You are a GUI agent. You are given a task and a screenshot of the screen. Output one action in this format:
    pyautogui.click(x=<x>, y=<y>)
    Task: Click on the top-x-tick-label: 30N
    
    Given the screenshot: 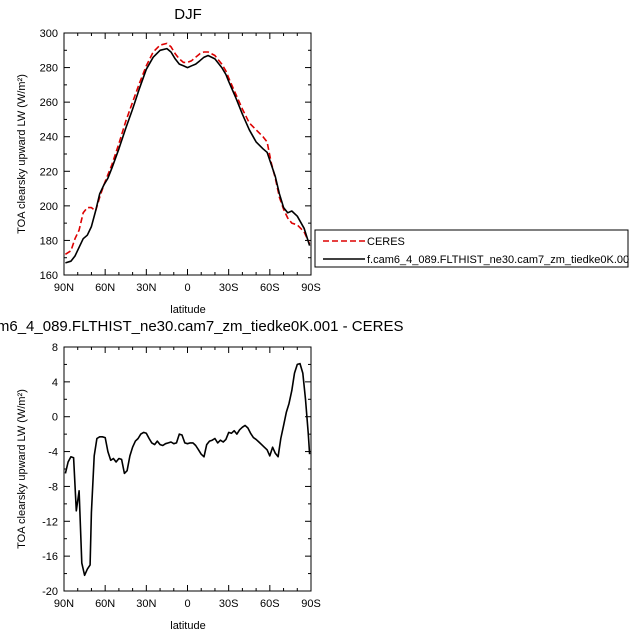 What is the action you would take?
    pyautogui.click(x=146, y=288)
    